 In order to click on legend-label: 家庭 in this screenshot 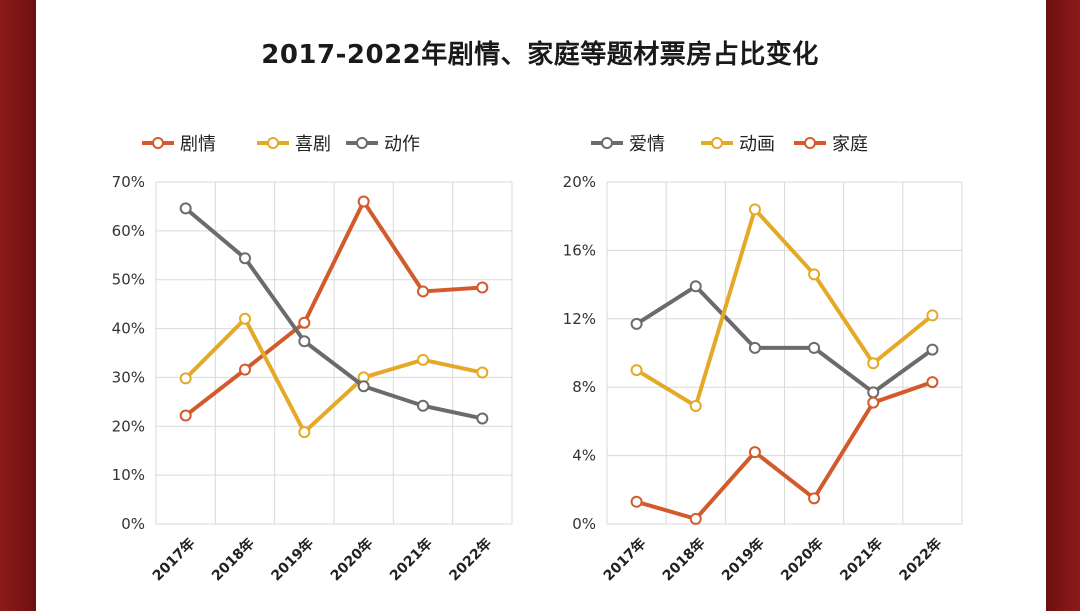, I will do `click(850, 144)`.